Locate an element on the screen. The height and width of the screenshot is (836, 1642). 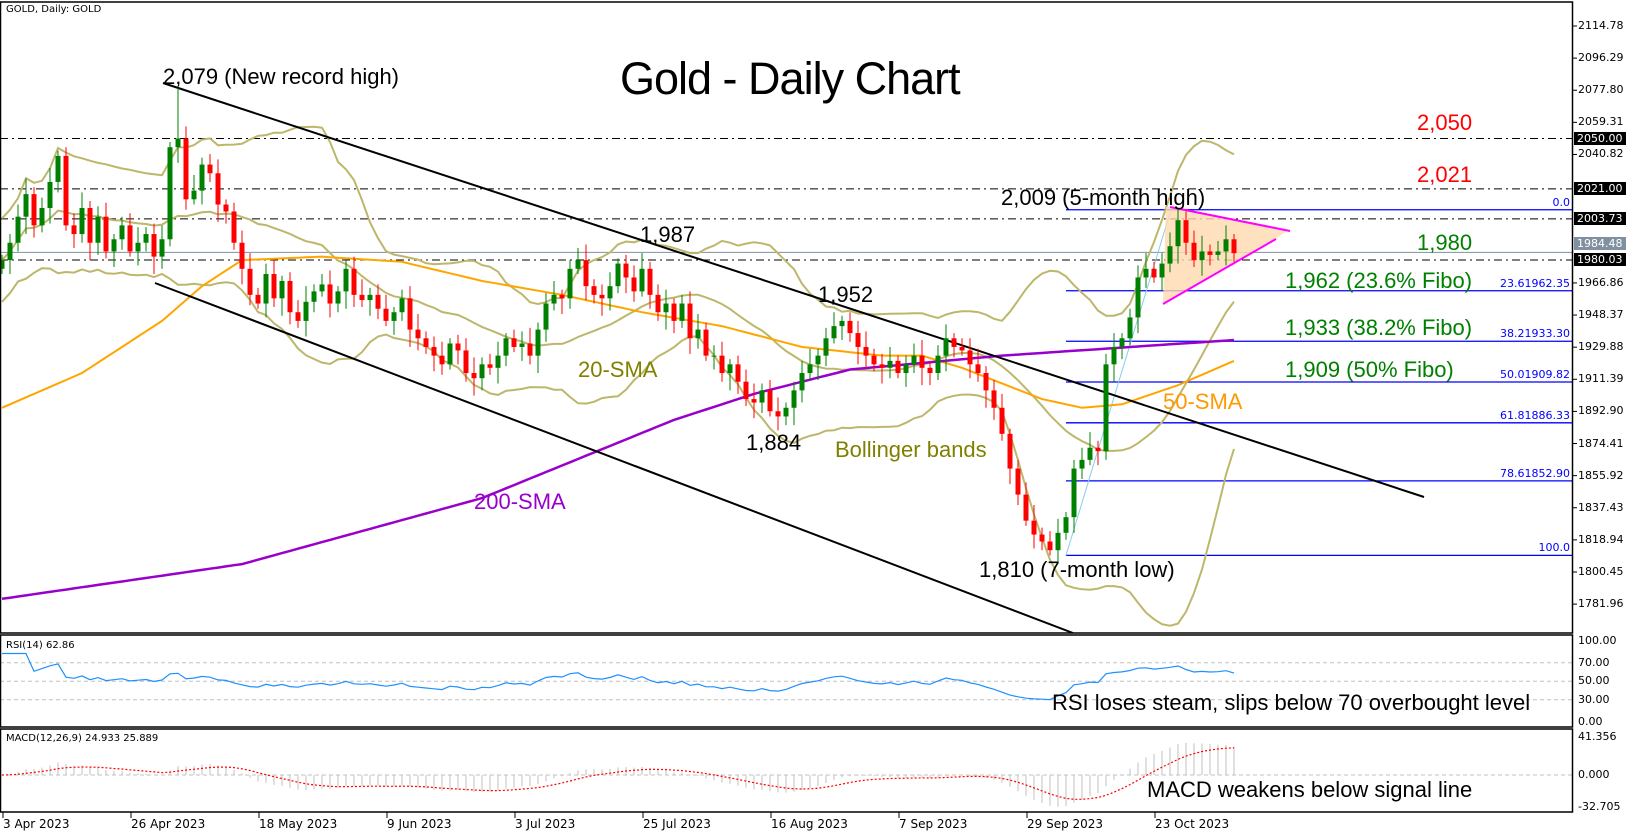
date-tick-label: 7 Sep 2023 is located at coordinates (933, 824).